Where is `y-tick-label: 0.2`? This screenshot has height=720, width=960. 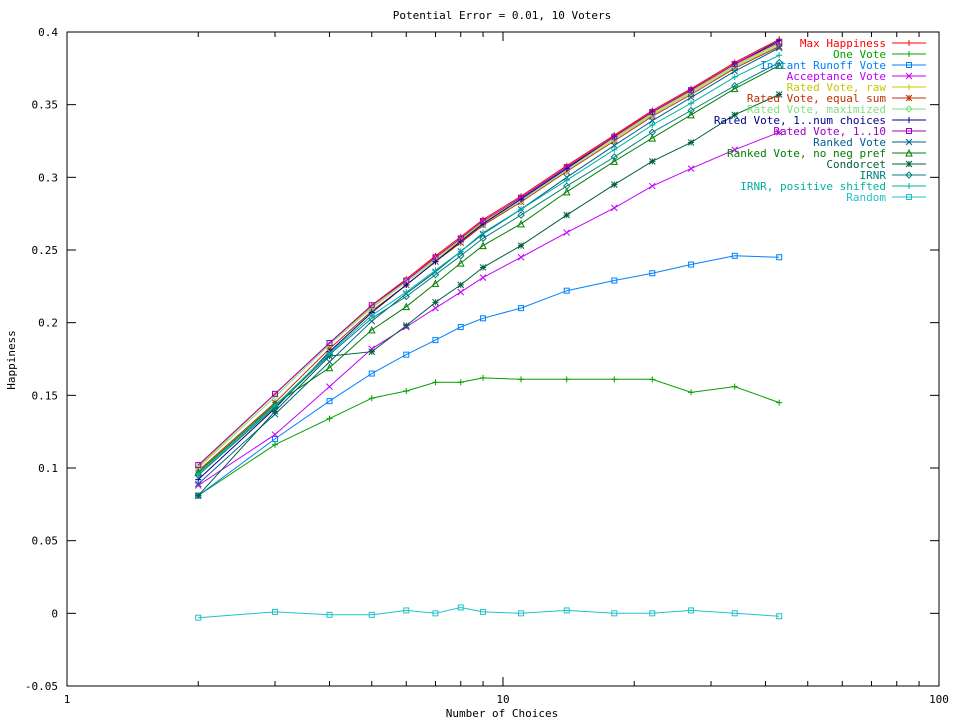
y-tick-label: 0.2 is located at coordinates (48, 323).